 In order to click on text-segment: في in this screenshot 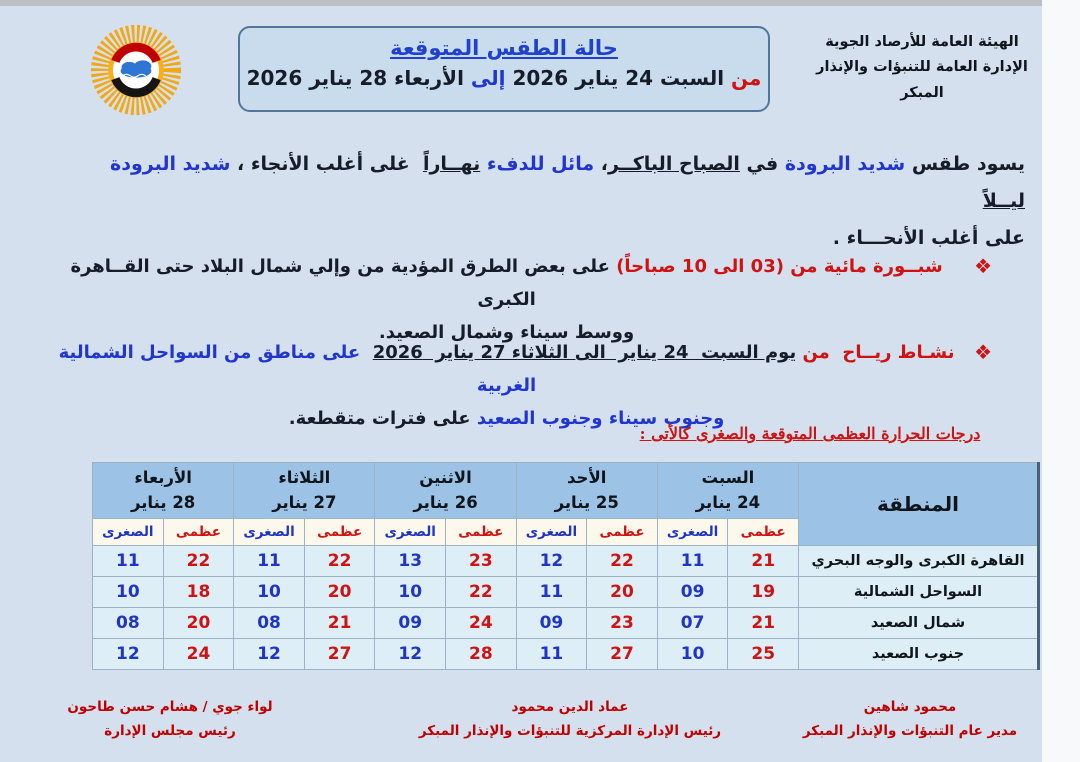, I will do `click(762, 164)`.